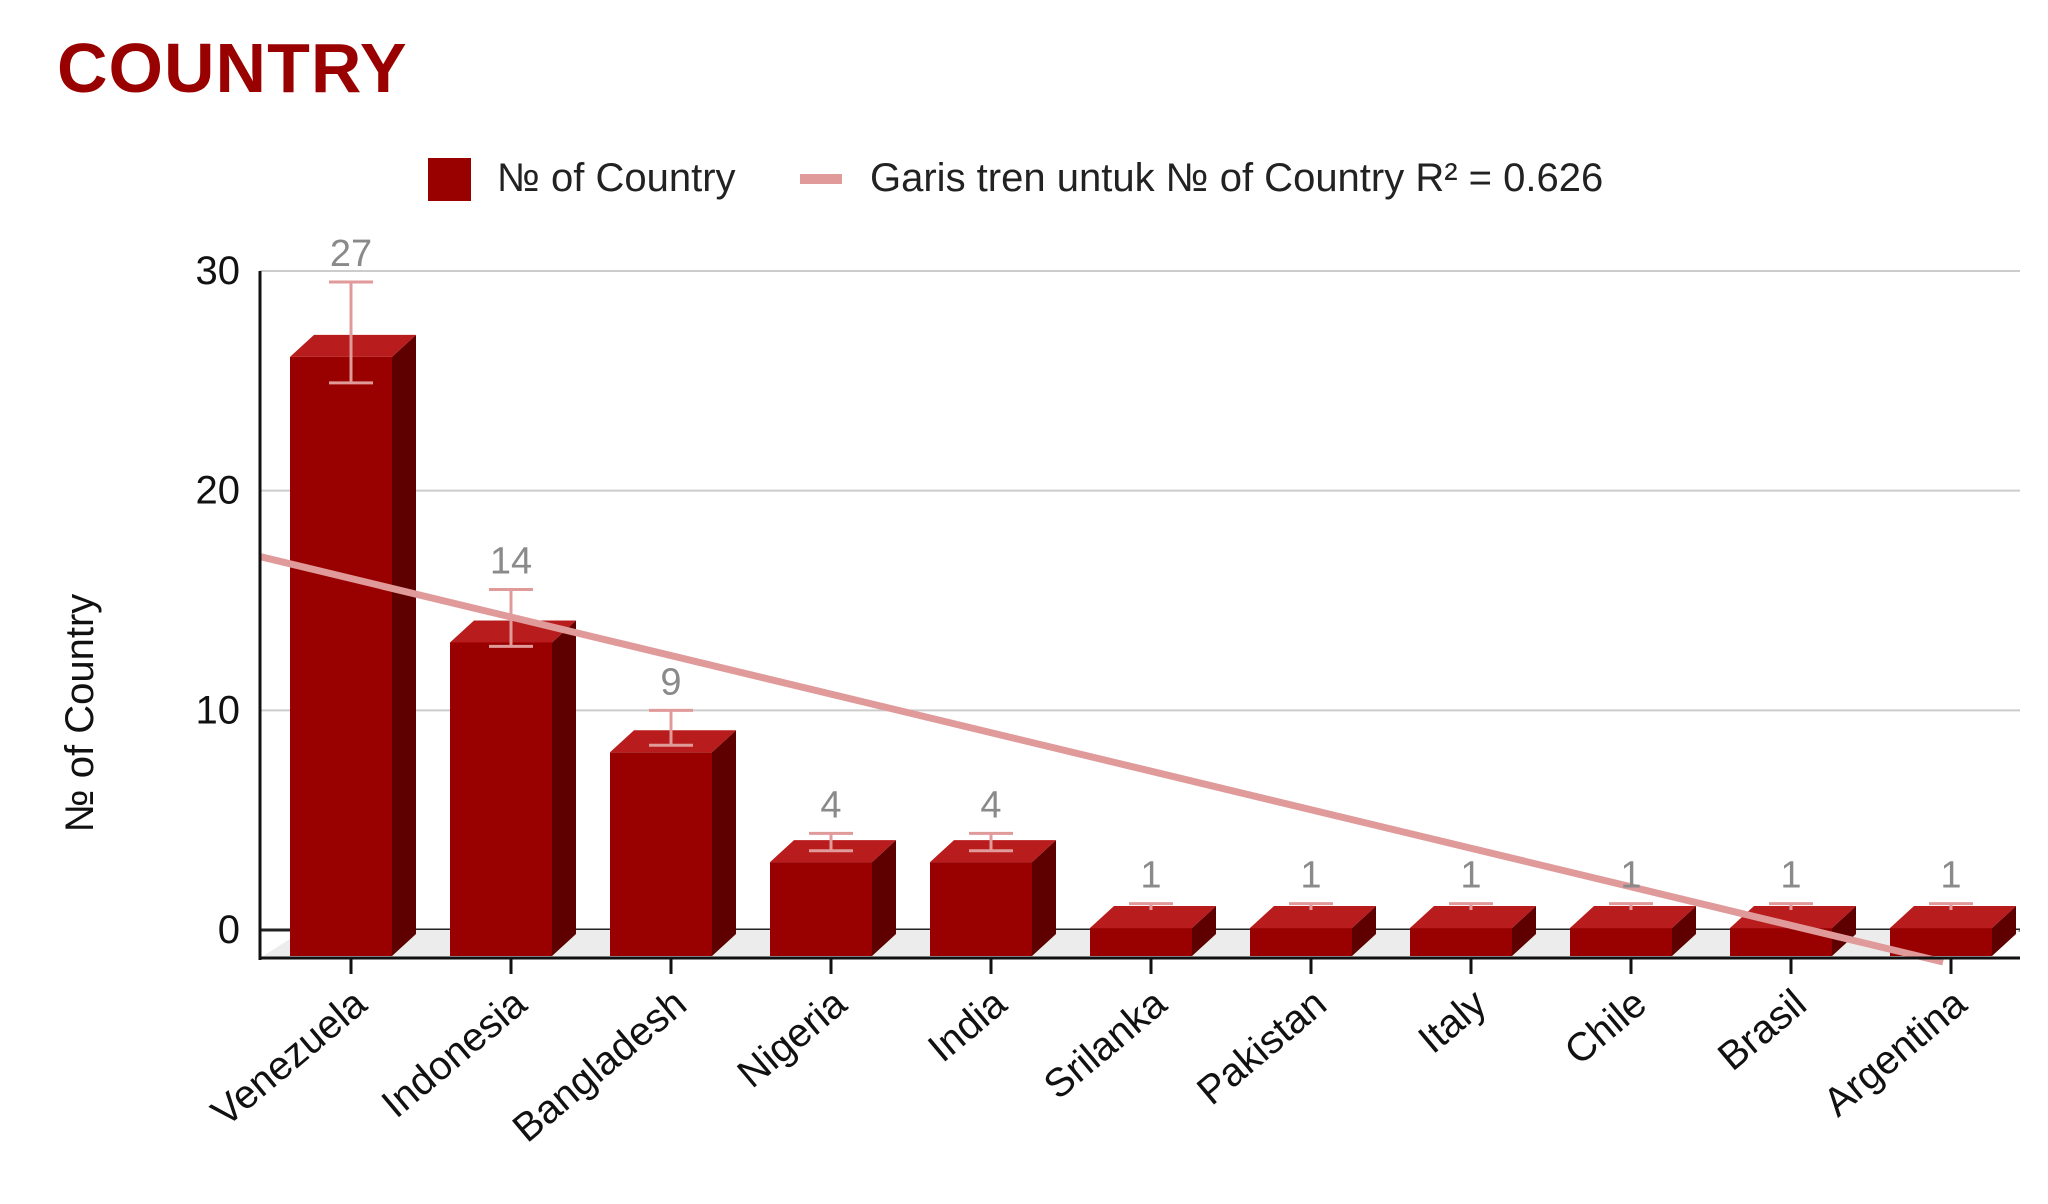 This screenshot has height=1204, width=2048. I want to click on x-tick-label: Brasil, so click(1762, 1030).